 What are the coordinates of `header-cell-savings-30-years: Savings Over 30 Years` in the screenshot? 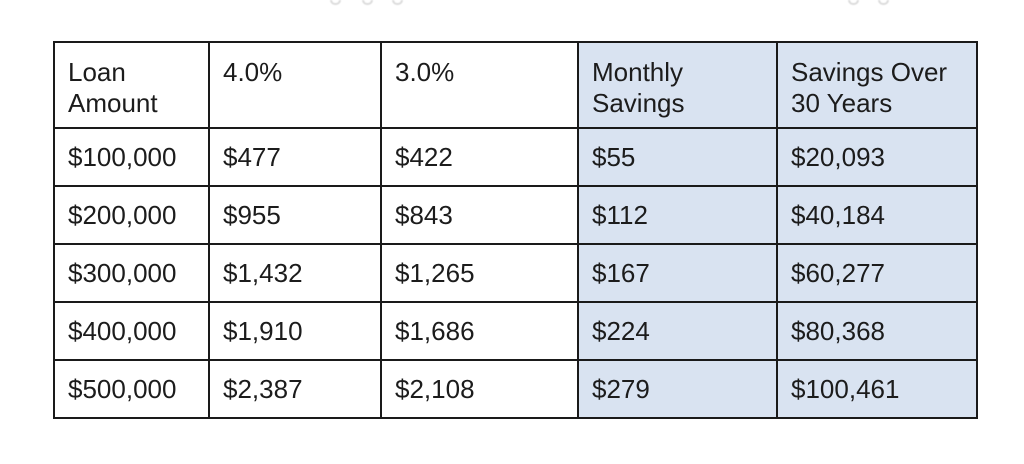 It's located at (877, 85).